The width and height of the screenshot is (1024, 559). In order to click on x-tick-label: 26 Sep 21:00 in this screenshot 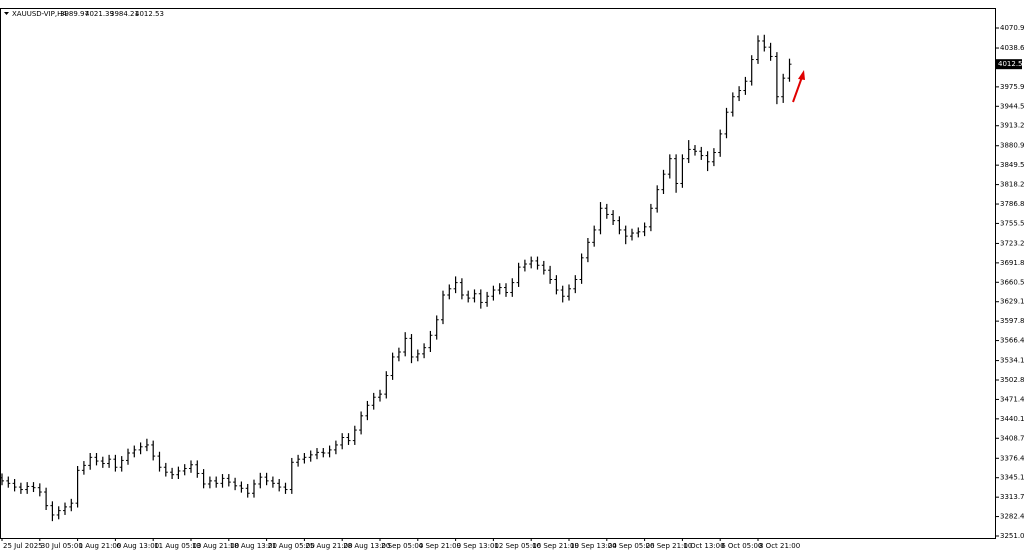, I will do `click(669, 546)`.